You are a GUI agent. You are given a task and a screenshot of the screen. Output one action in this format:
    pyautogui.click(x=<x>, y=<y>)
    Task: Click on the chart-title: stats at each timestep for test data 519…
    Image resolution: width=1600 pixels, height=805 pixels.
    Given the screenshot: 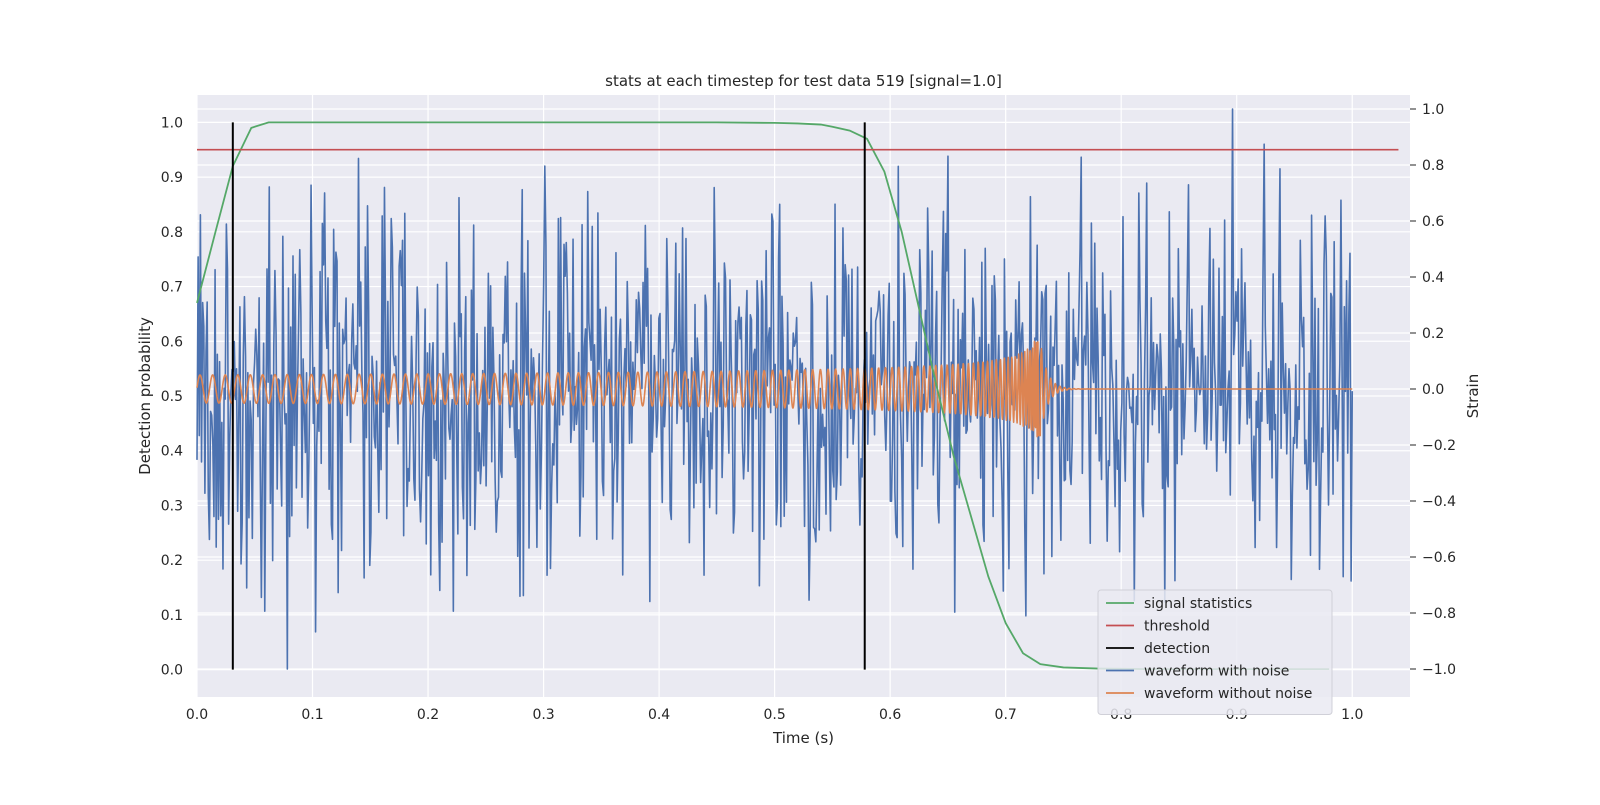 What is the action you would take?
    pyautogui.click(x=803, y=81)
    